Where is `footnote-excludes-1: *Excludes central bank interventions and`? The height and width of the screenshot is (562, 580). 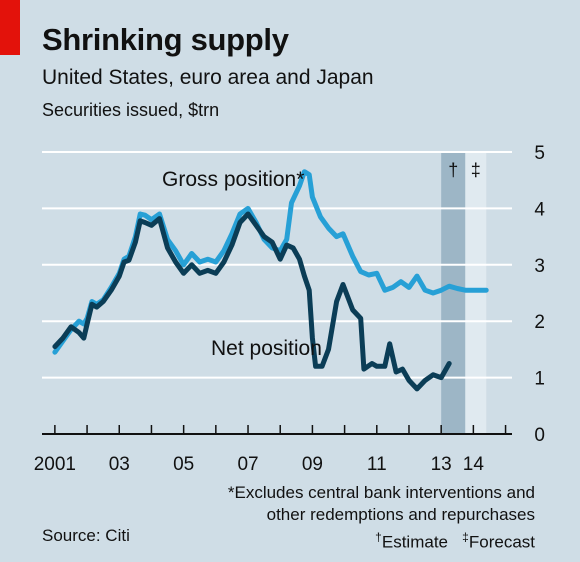 footnote-excludes-1: *Excludes central bank interventions and is located at coordinates (381, 492).